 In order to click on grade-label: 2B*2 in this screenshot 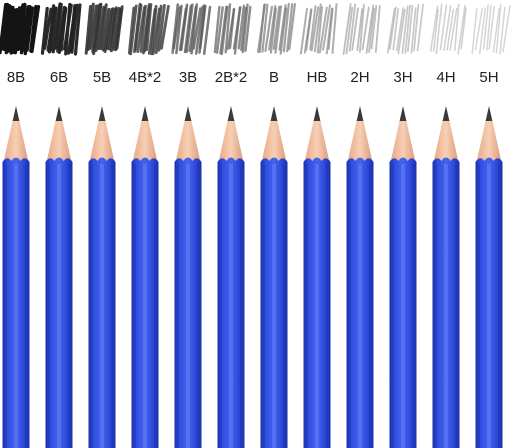, I will do `click(231, 77)`.